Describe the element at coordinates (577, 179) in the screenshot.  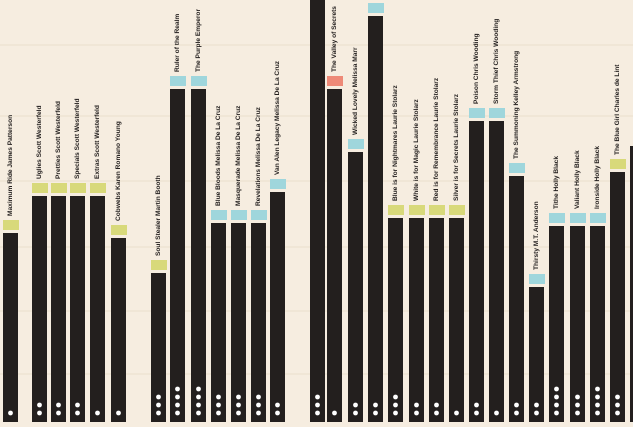
I see `bar-label: Valiant Holly Black` at that location.